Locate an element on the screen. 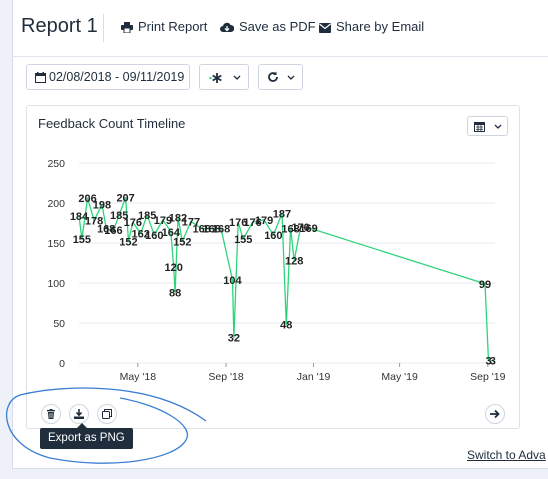  data-label: 177 is located at coordinates (191, 222).